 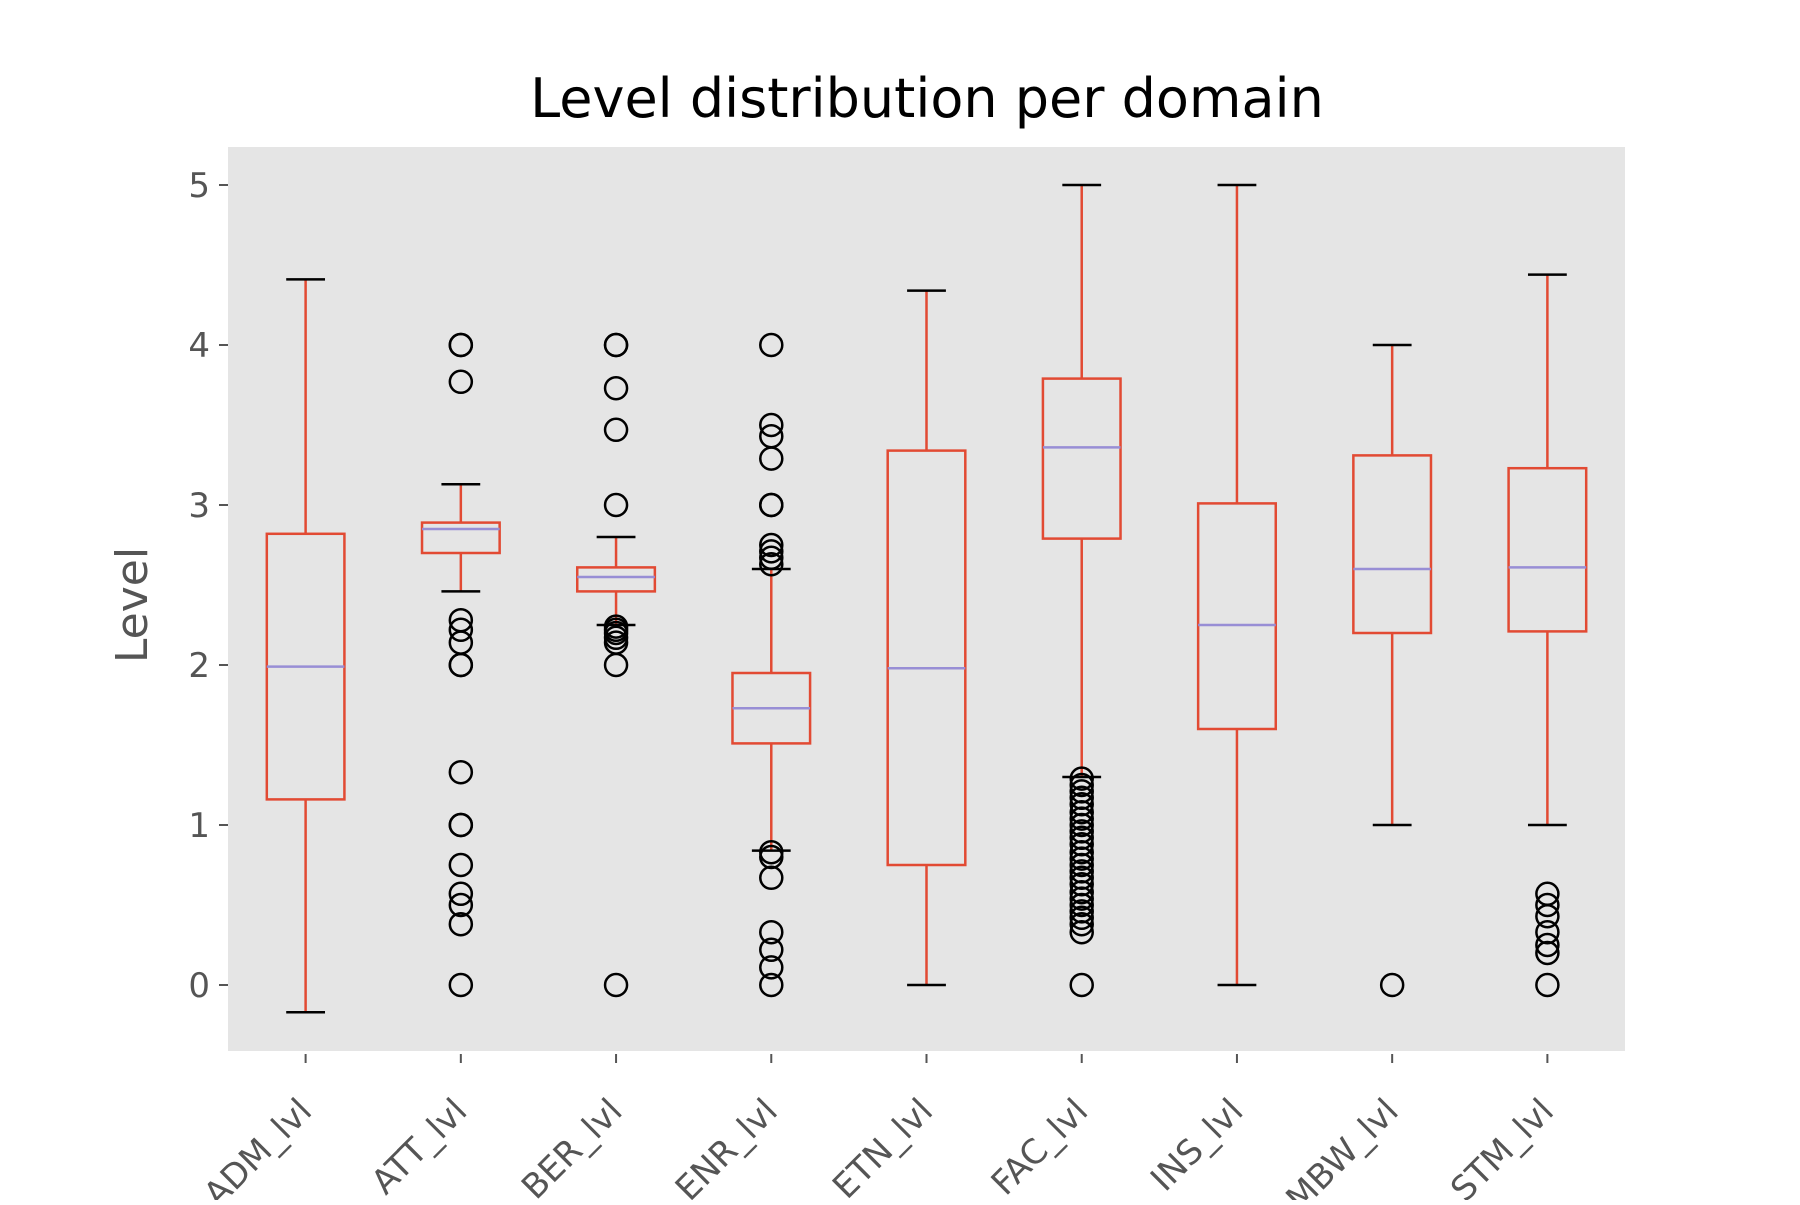 What do you see at coordinates (1342, 1145) in the screenshot?
I see `x-tick-label: MBW_lvl` at bounding box center [1342, 1145].